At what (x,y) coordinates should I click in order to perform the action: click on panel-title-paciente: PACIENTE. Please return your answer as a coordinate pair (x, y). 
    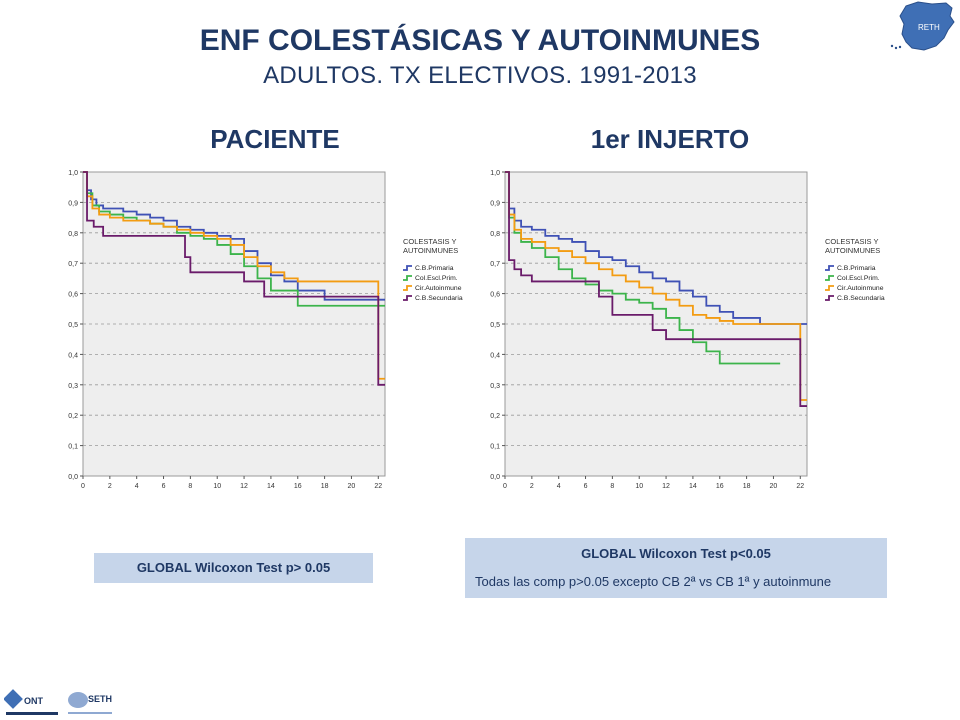
    Looking at the image, I should click on (275, 139).